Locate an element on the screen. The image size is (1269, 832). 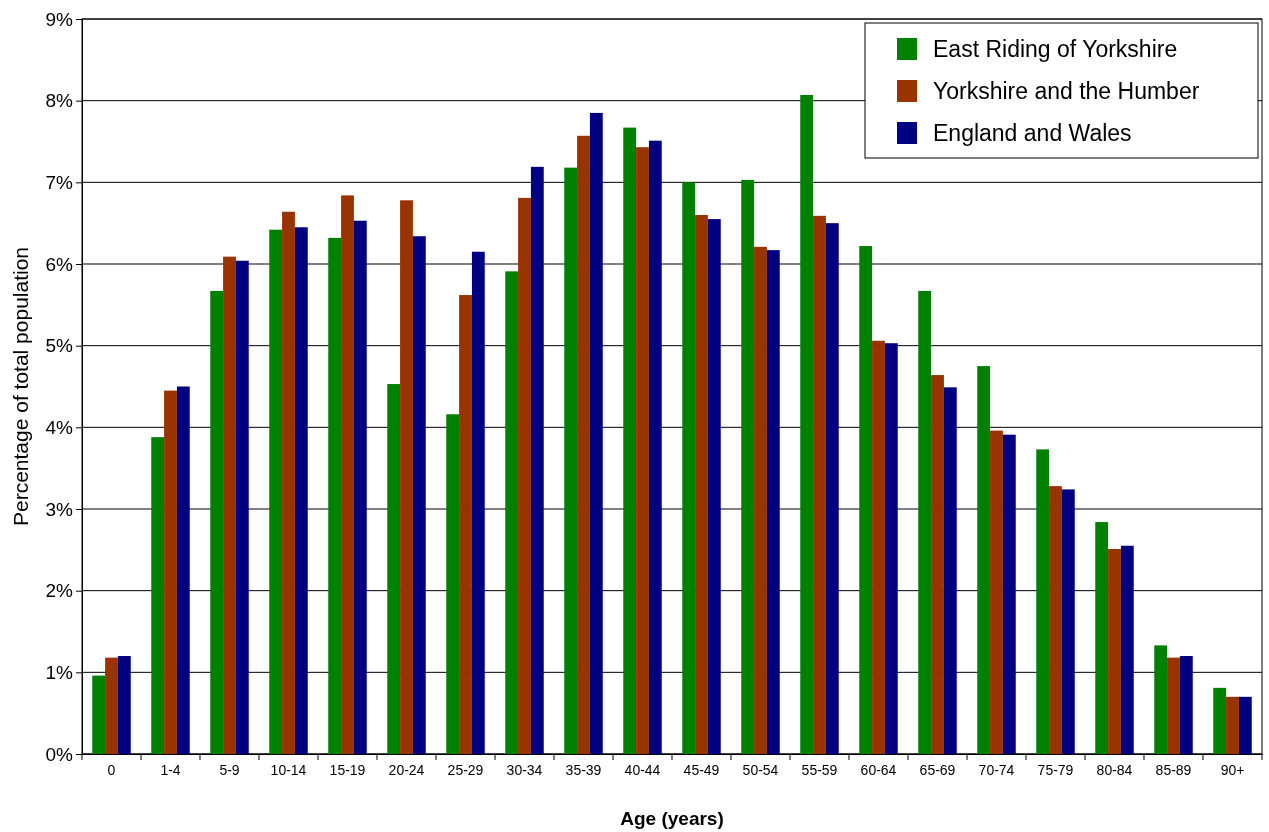
x-tick-label: 20-24 is located at coordinates (406, 770).